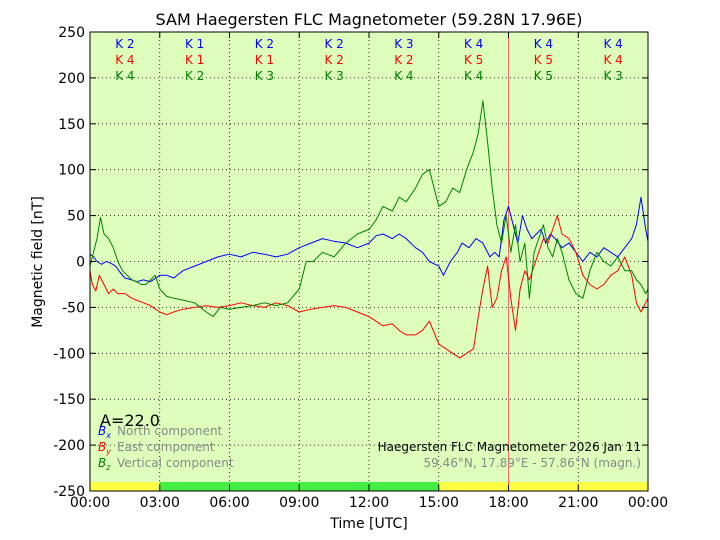  Describe the element at coordinates (108, 435) in the screenshot. I see `legend-symbol-x-sub: x` at that location.